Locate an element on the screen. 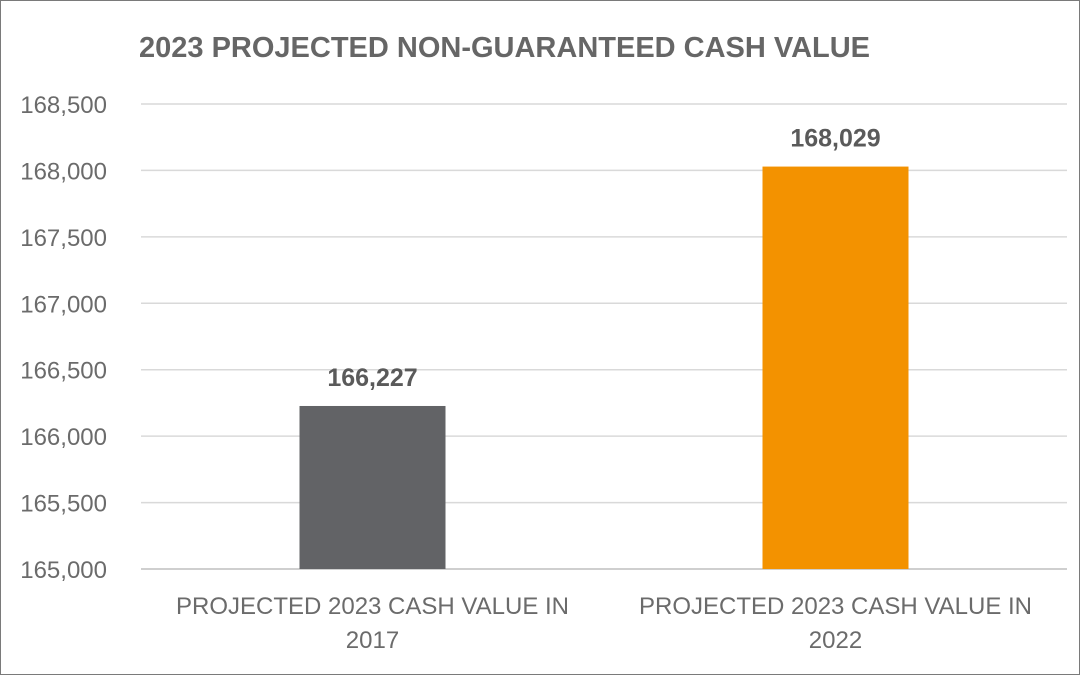 This screenshot has width=1080, height=675. y-tick-label: 168,500 is located at coordinates (63, 105).